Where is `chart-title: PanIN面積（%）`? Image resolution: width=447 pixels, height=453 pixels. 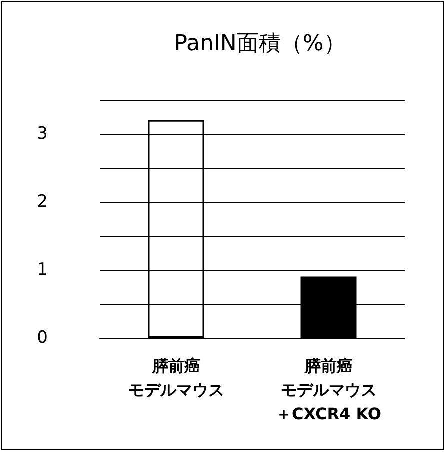 chart-title: PanIN面積（%） is located at coordinates (260, 44).